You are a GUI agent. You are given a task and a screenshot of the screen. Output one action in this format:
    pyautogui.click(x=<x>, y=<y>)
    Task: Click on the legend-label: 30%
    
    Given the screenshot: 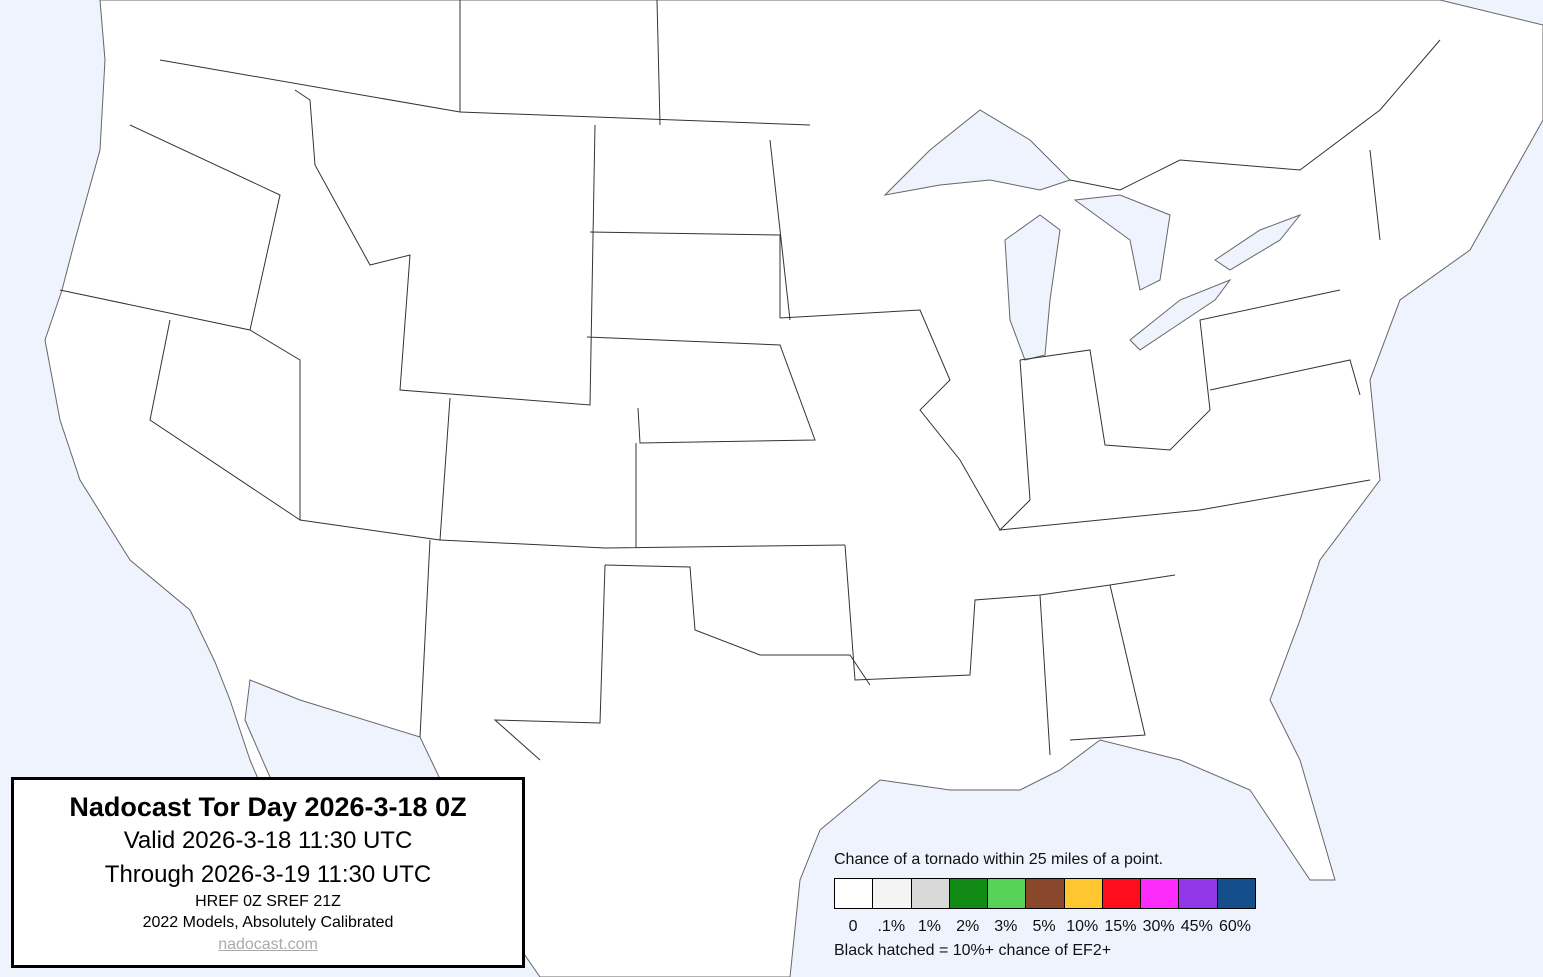 What is the action you would take?
    pyautogui.click(x=1158, y=926)
    